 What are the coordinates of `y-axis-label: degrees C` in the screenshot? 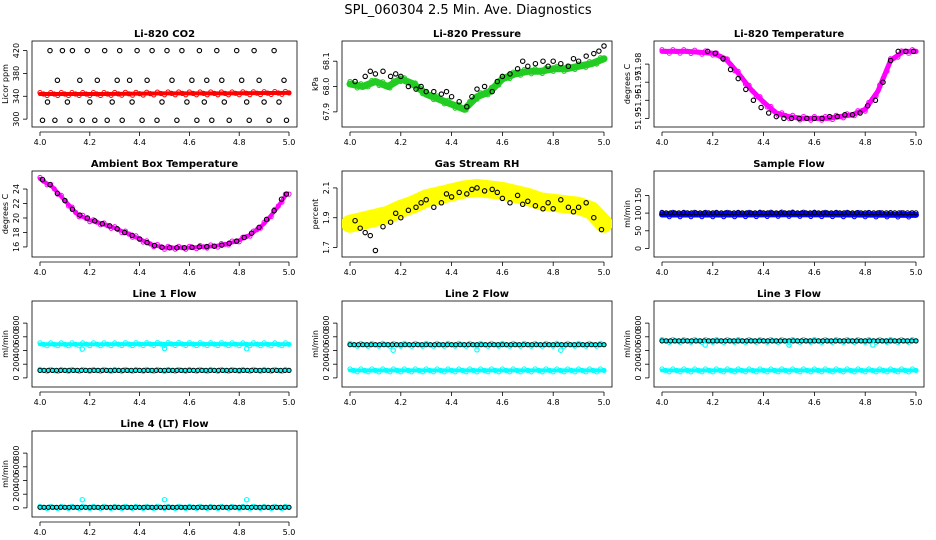 It's located at (627, 83).